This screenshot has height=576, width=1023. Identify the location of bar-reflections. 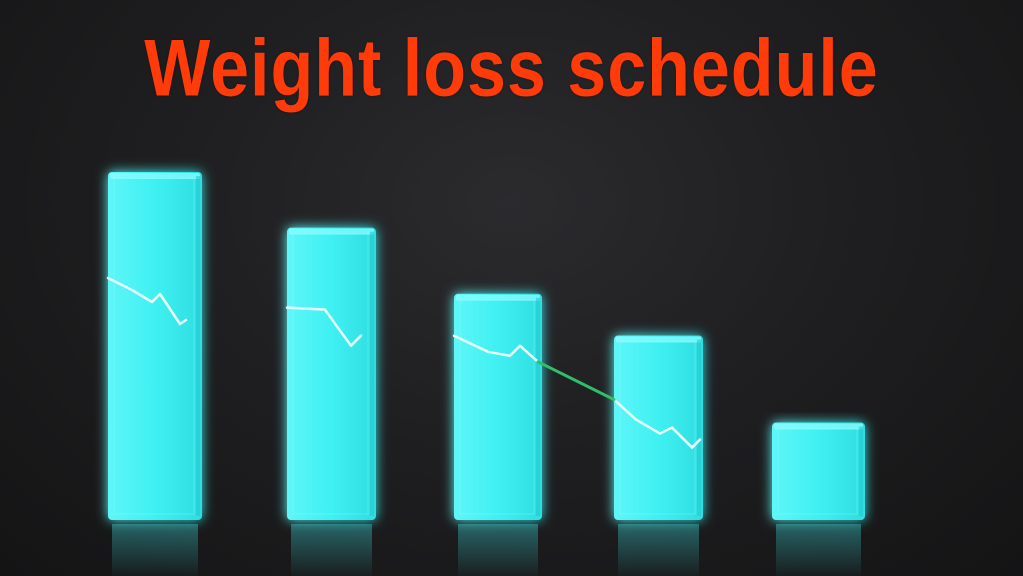
(486, 550).